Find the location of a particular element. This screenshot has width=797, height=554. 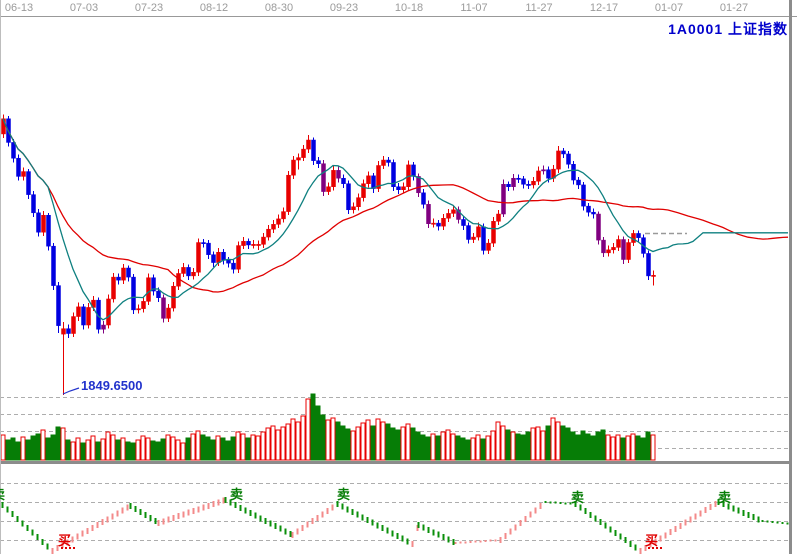

symbol-title: 1A0001 上证指数 is located at coordinates (728, 29).